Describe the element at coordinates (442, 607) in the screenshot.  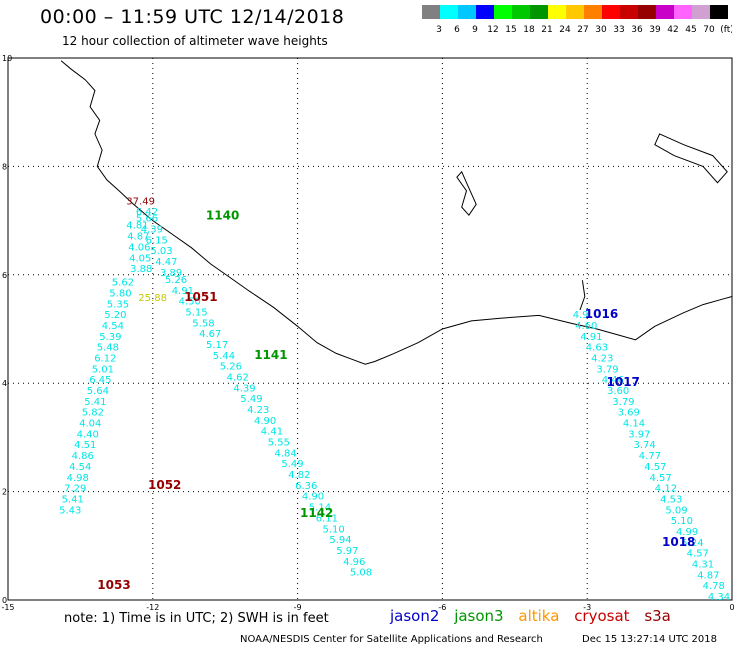
I see `x-tick-label: -6` at that location.